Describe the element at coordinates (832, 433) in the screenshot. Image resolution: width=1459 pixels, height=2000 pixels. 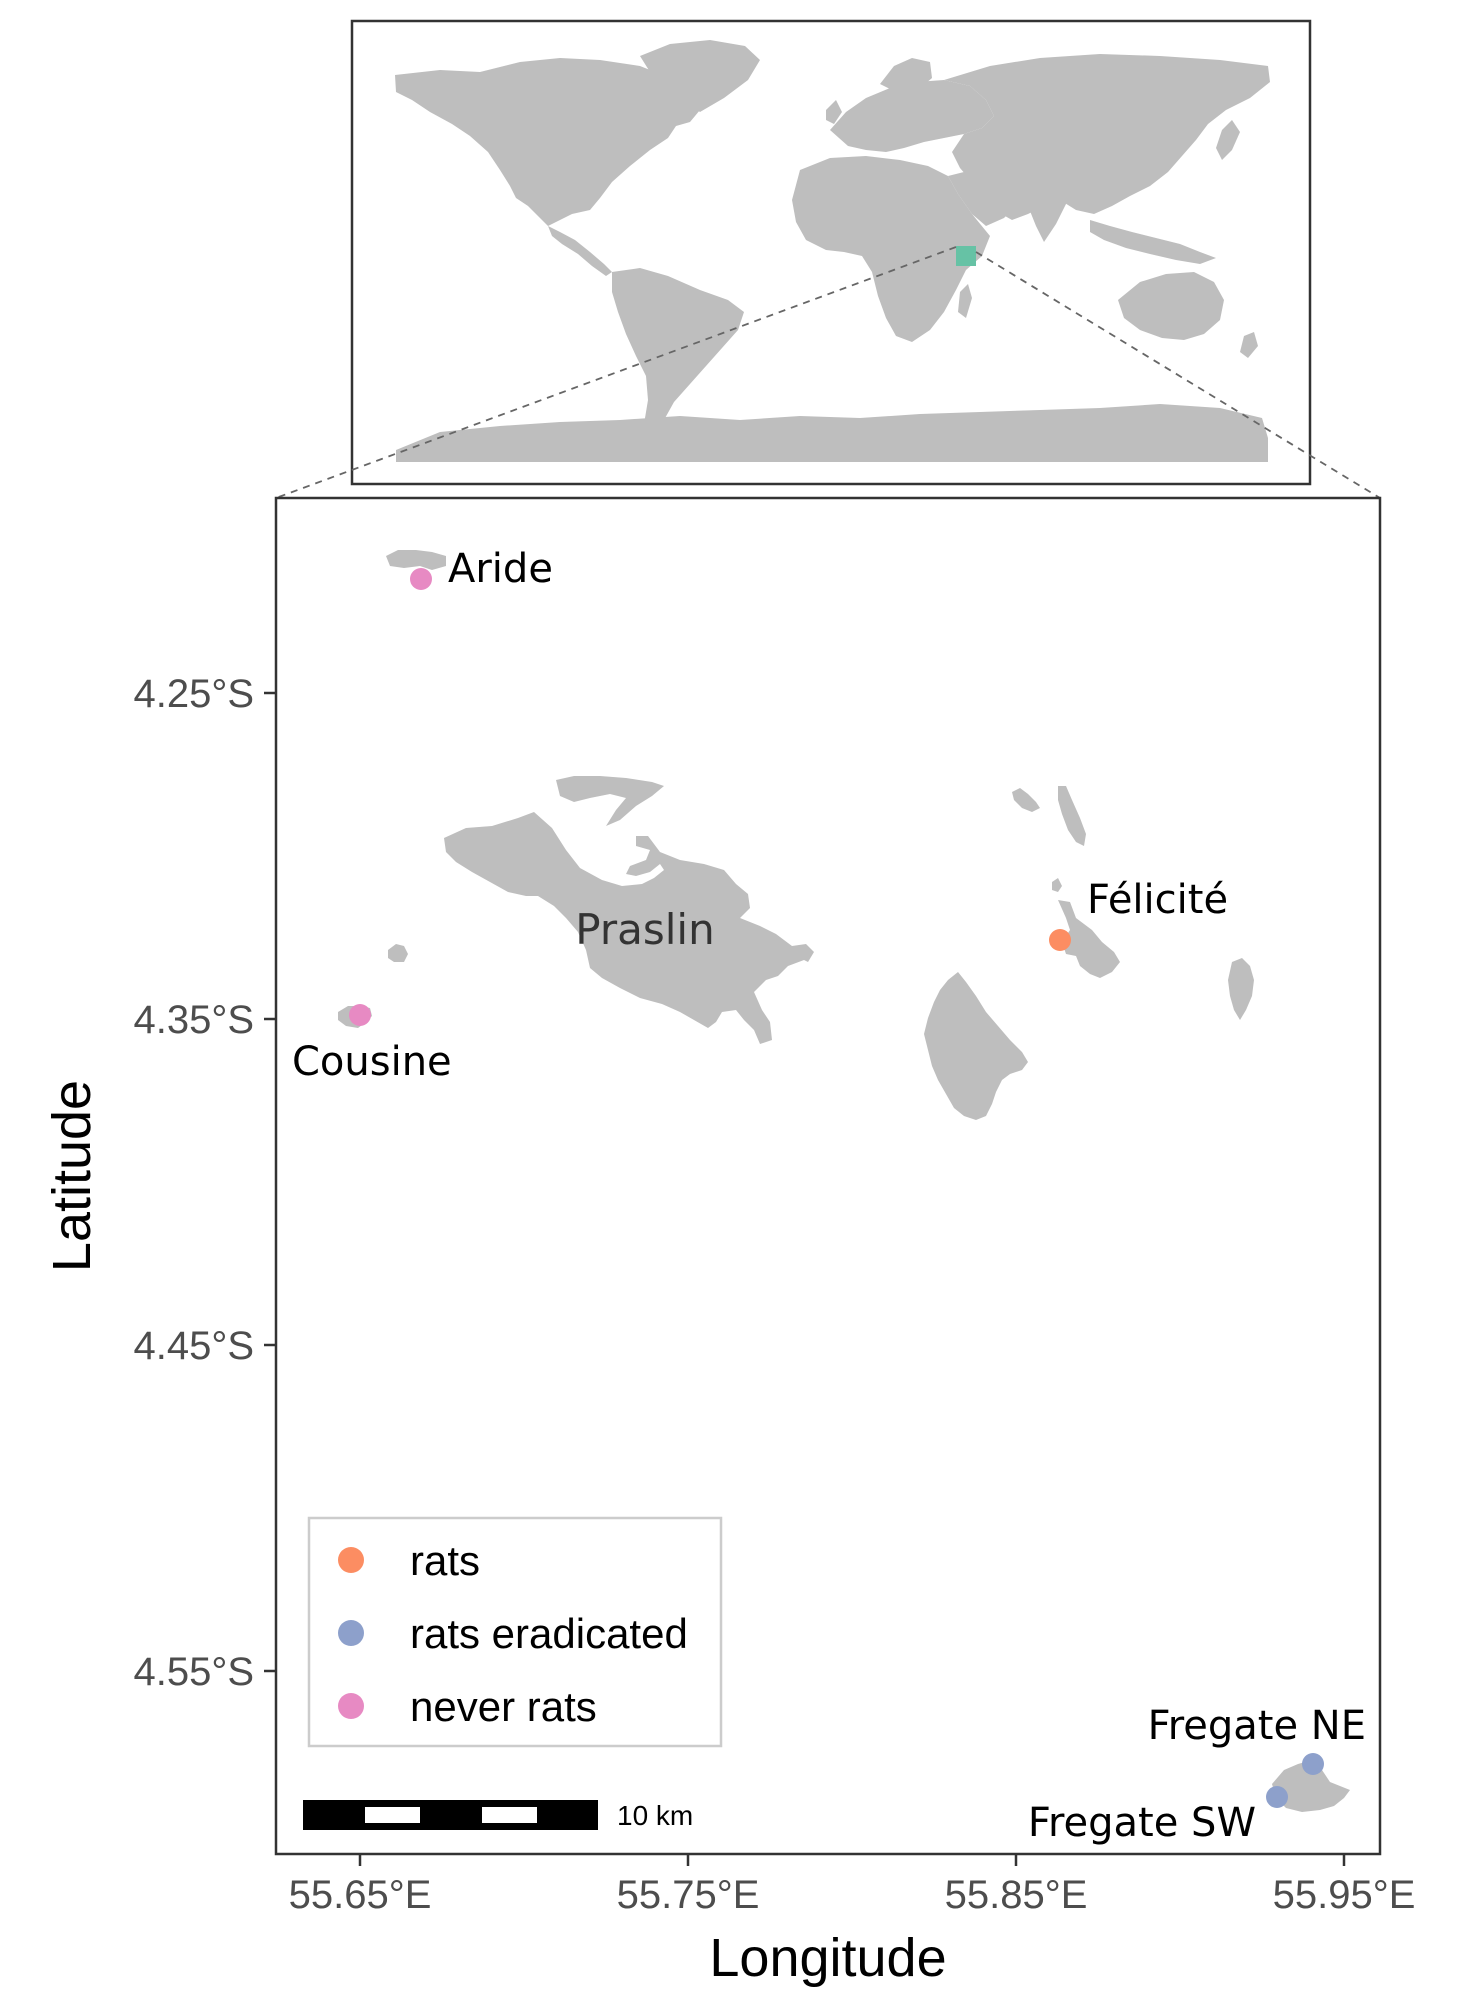
I see `antarctica-landmass` at that location.